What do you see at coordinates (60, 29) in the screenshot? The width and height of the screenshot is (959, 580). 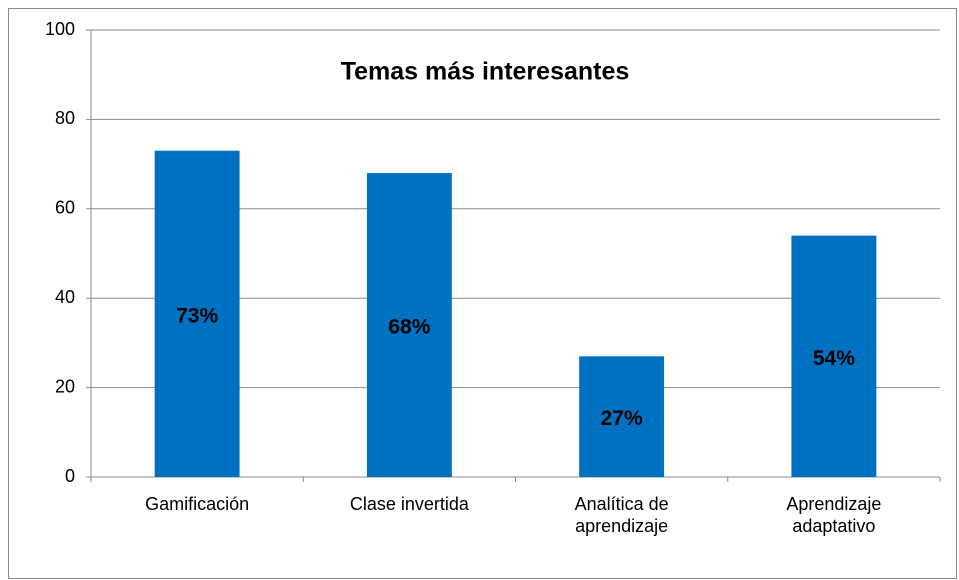 I see `y-tick-label: 100` at bounding box center [60, 29].